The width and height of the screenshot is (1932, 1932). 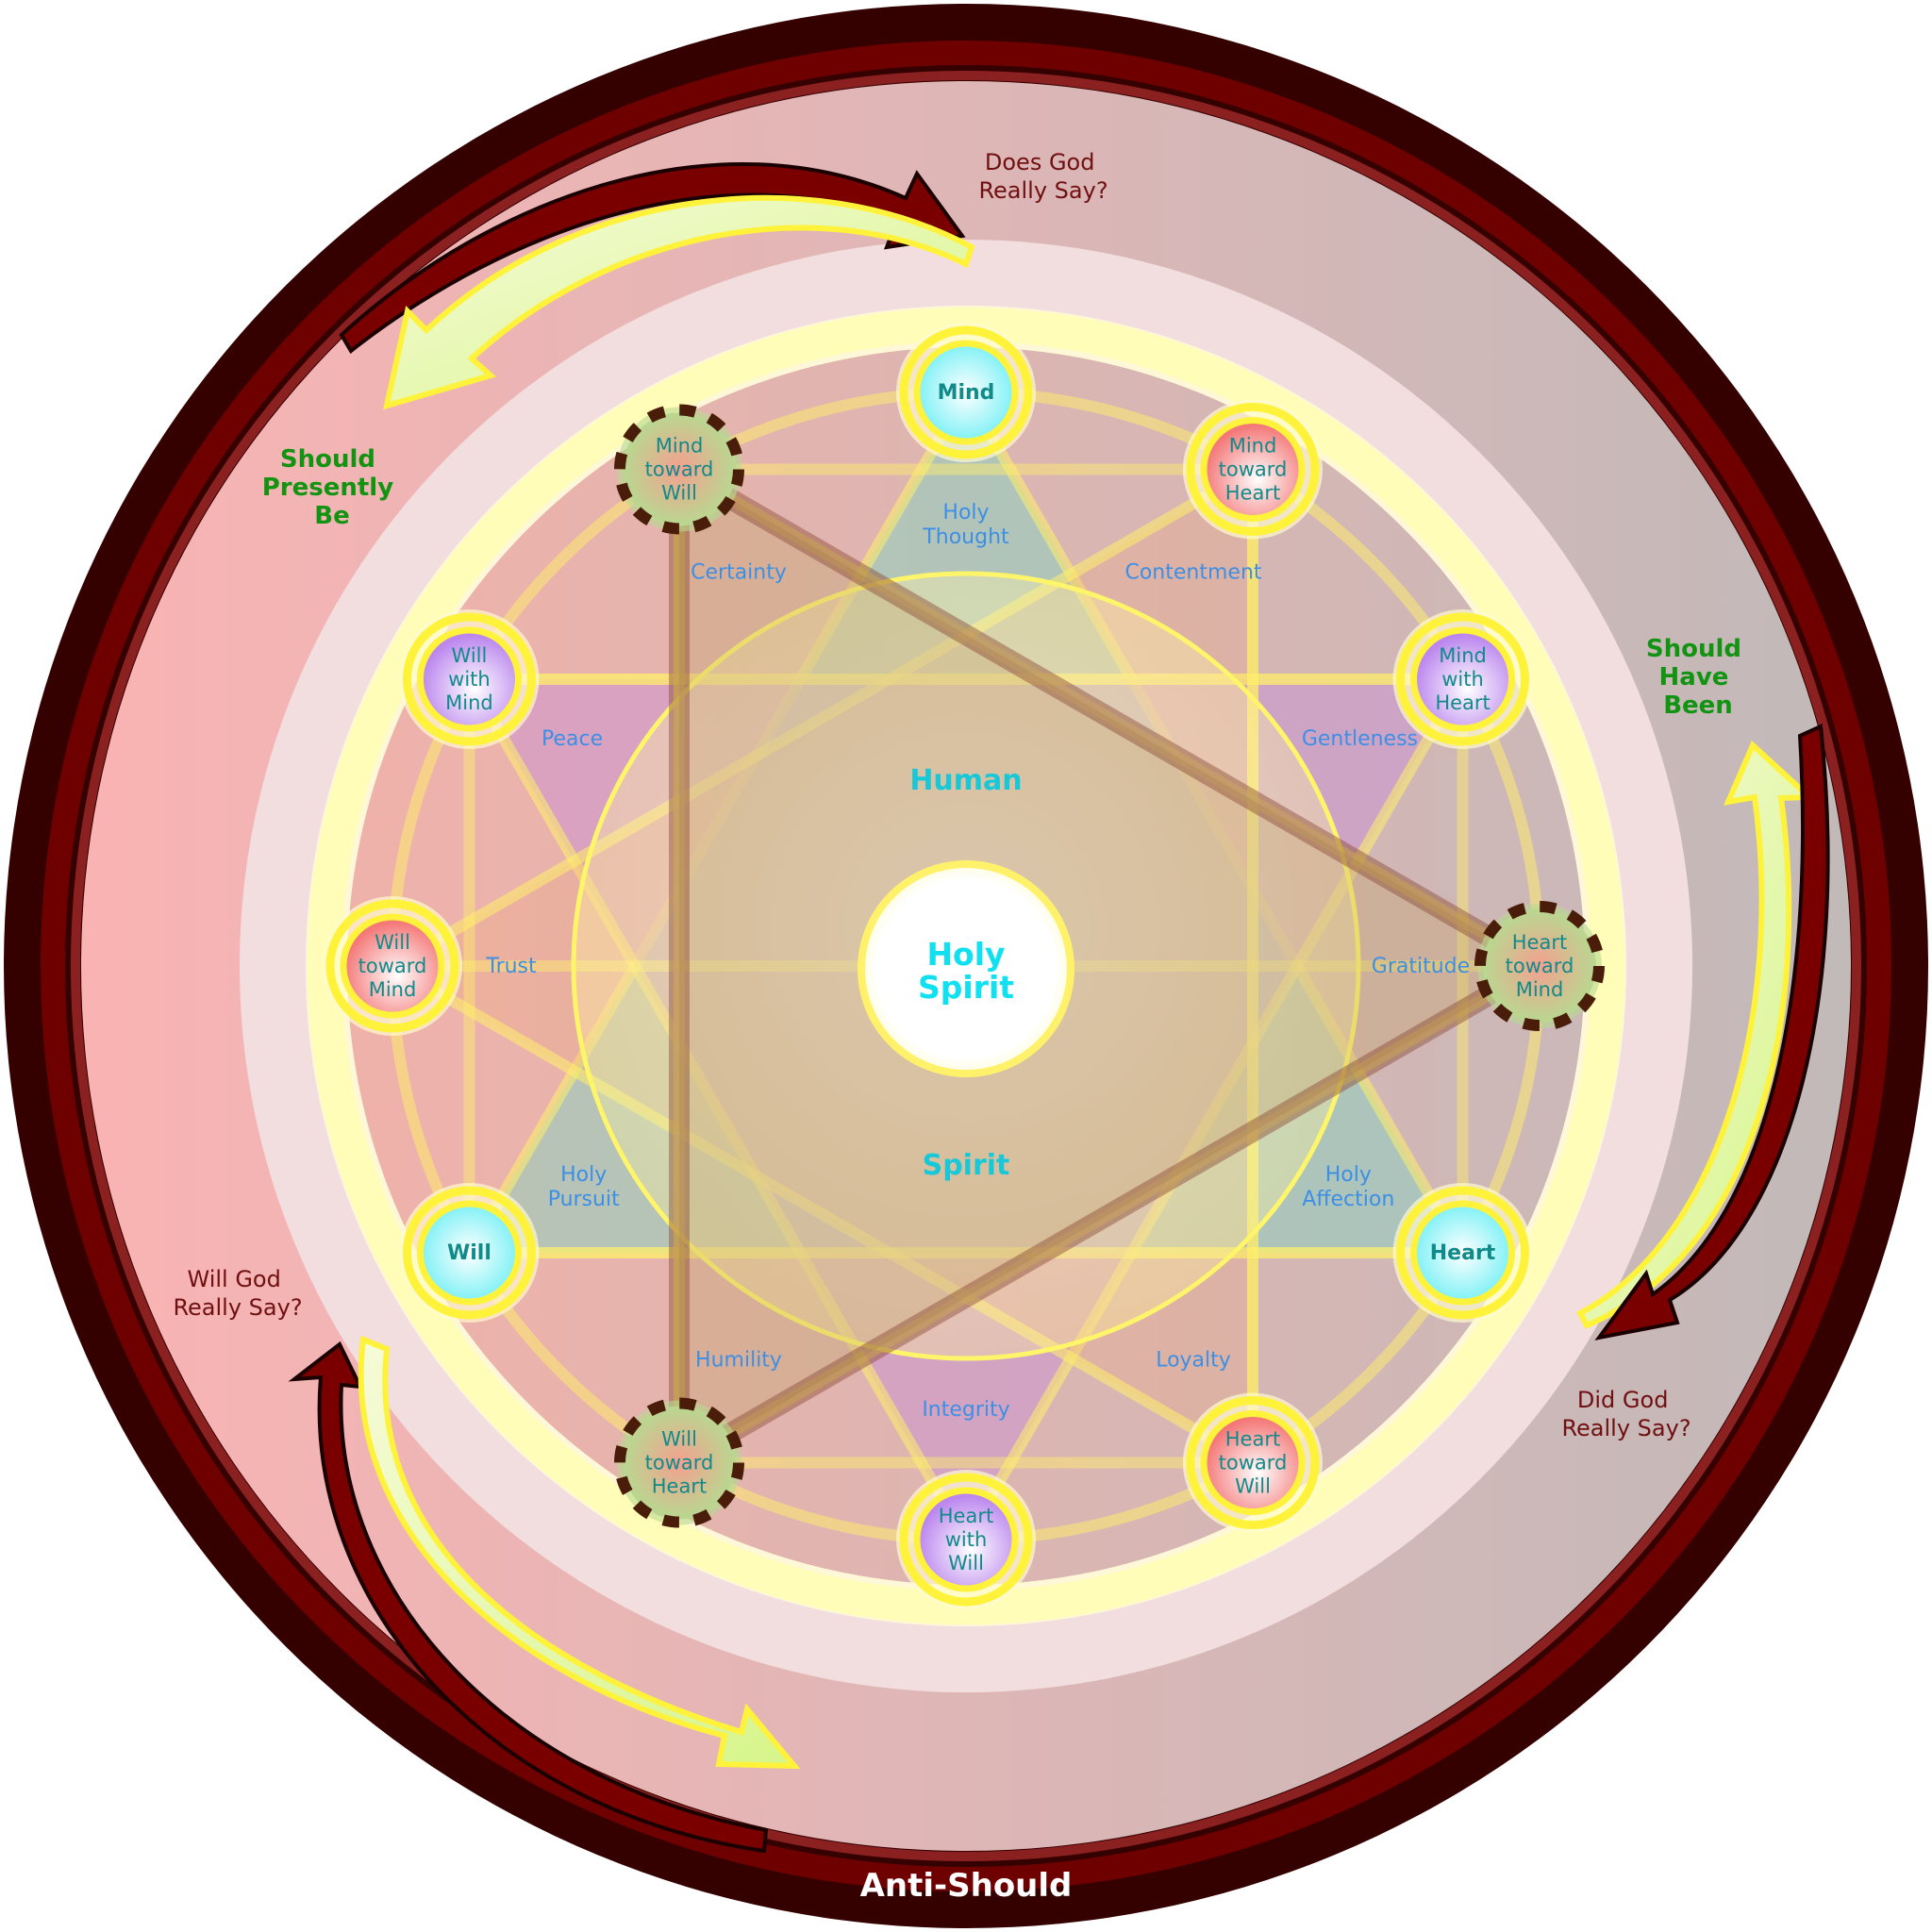 I want to click on should-presently-line-1: Should, so click(x=328, y=459).